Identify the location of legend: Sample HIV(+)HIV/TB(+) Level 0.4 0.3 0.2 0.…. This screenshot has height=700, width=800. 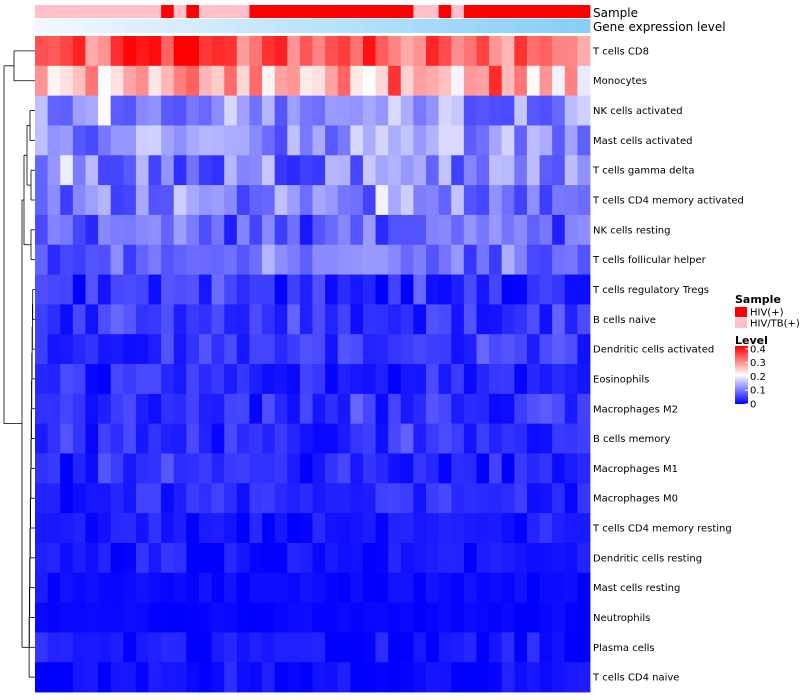
(767, 352).